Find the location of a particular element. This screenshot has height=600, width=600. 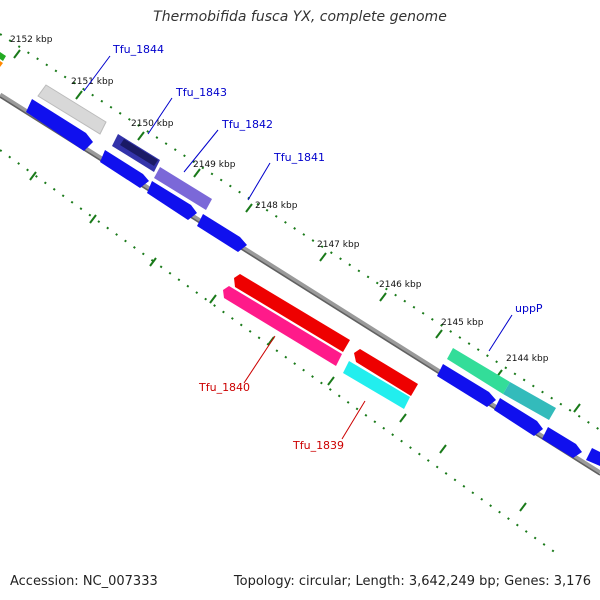

gene-tfu1839 is located at coordinates (376, 385).